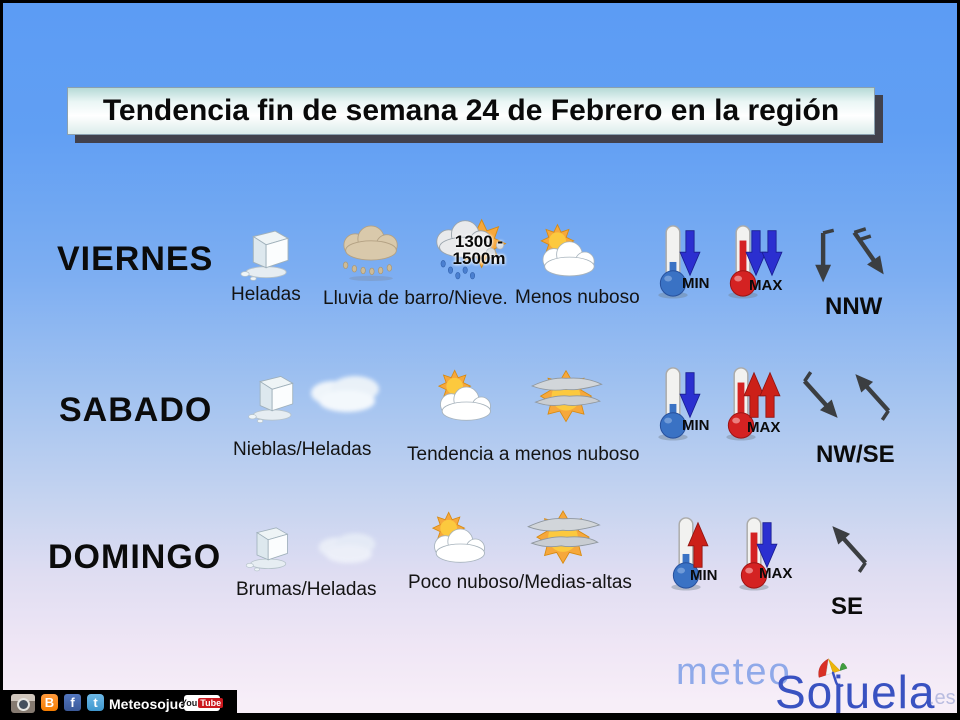  I want to click on condition-label: Nieblas/Heladas, so click(302, 449).